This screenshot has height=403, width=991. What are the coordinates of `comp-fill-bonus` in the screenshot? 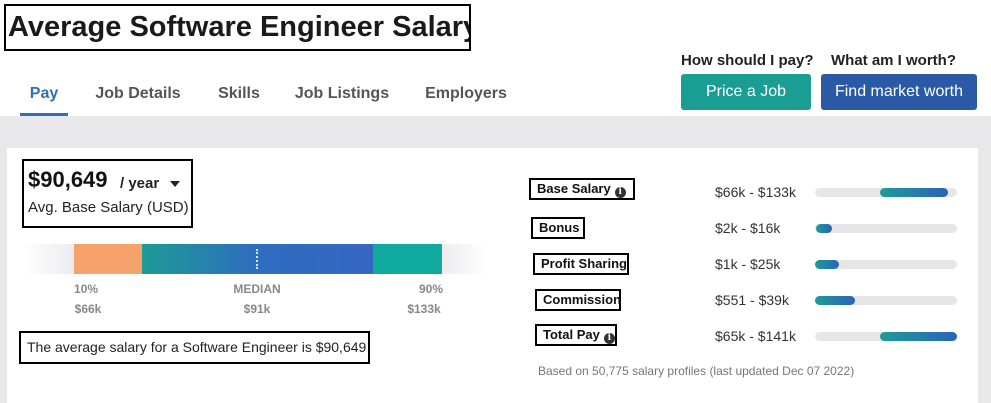 It's located at (824, 228).